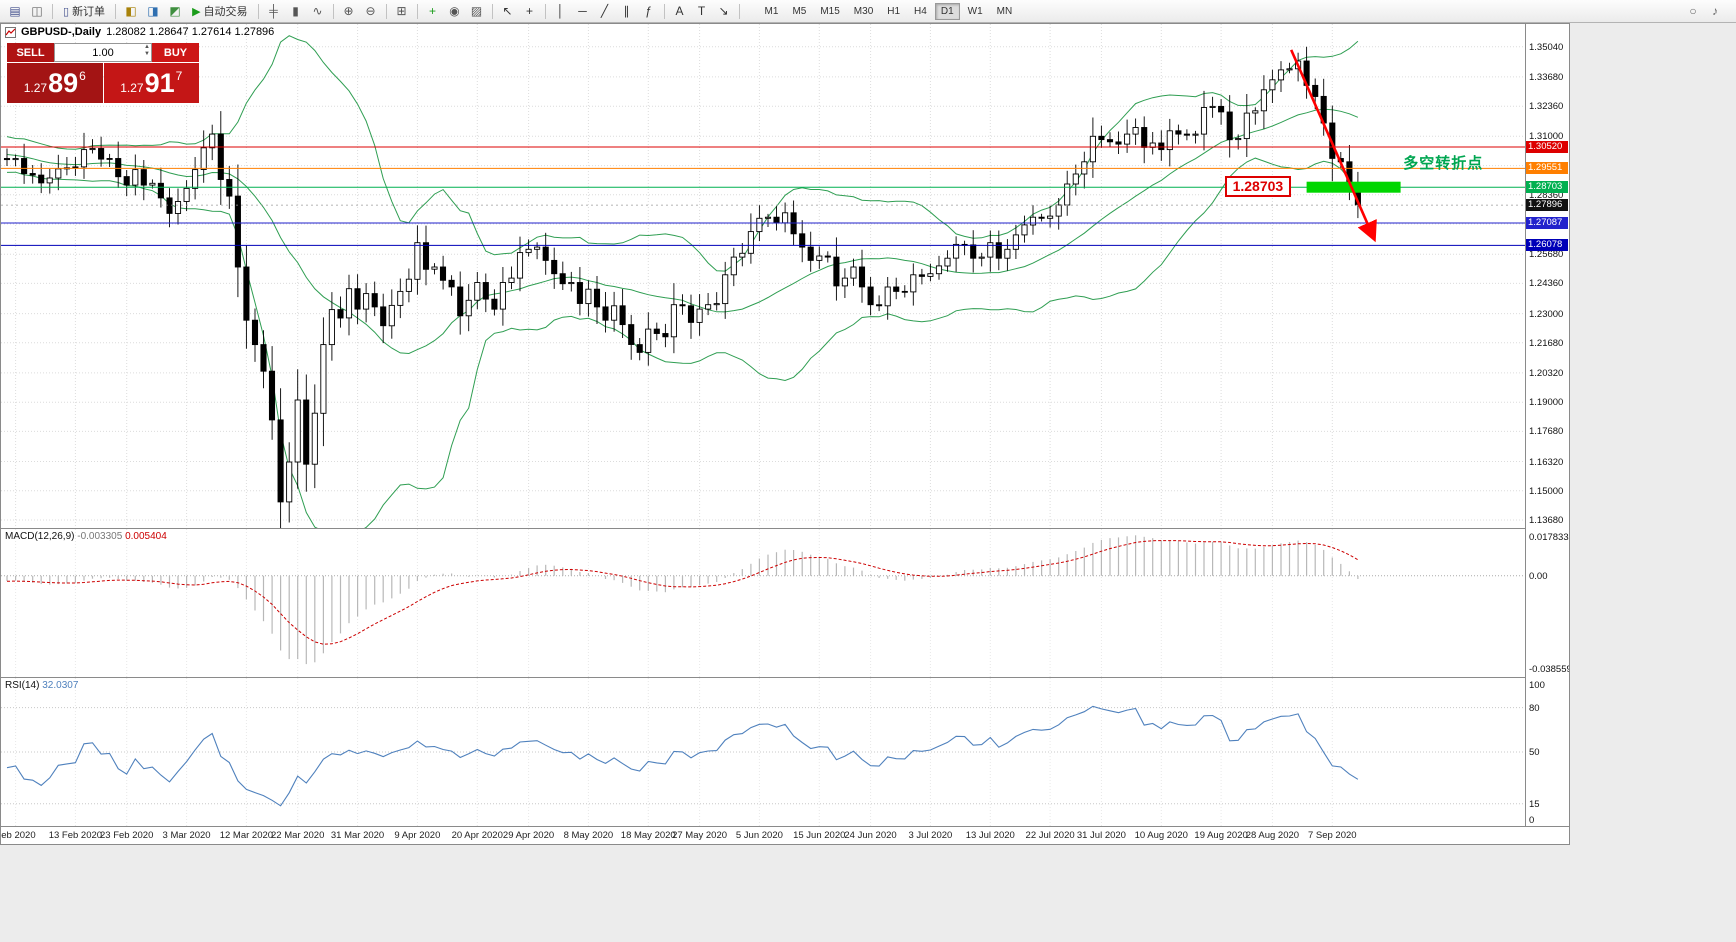 Image resolution: width=1736 pixels, height=942 pixels. What do you see at coordinates (1693, 11) in the screenshot?
I see `search-icon: ○` at bounding box center [1693, 11].